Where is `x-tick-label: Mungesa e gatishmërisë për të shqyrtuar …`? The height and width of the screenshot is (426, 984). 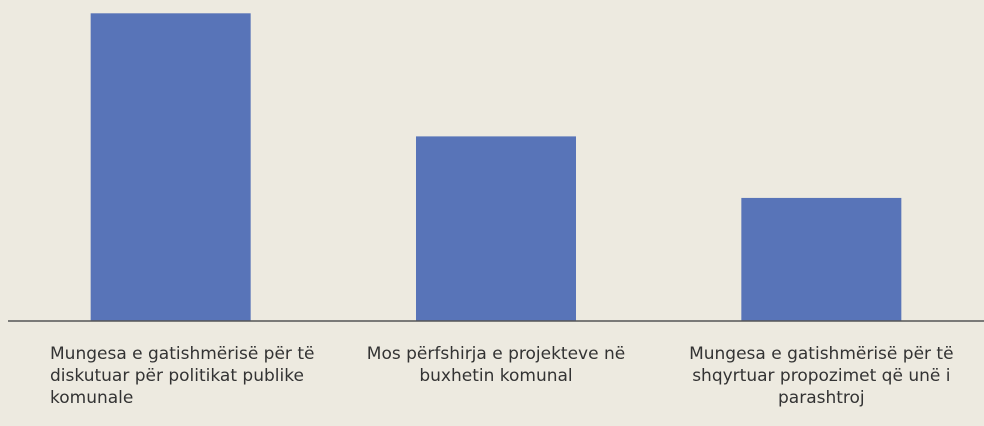 x-tick-label: Mungesa e gatishmërisë për të shqyrtuar … is located at coordinates (821, 376).